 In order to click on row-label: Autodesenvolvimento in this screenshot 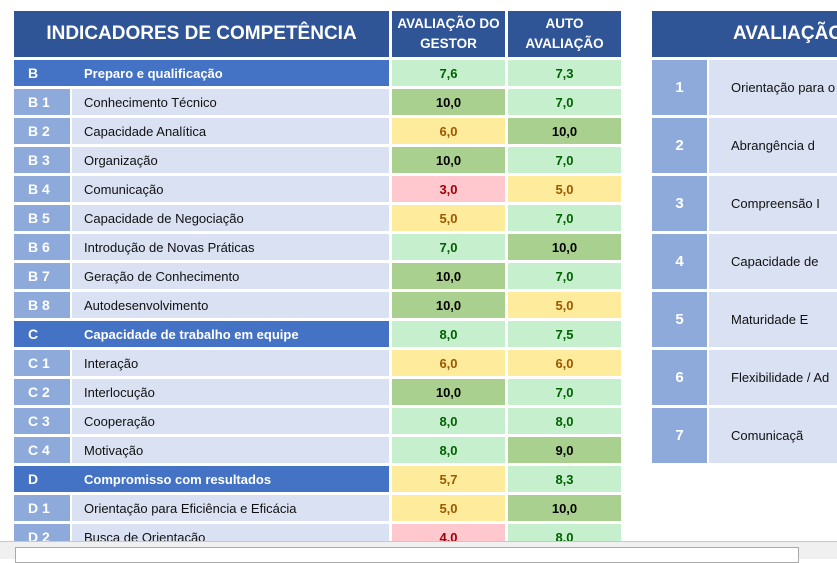, I will do `click(230, 305)`.